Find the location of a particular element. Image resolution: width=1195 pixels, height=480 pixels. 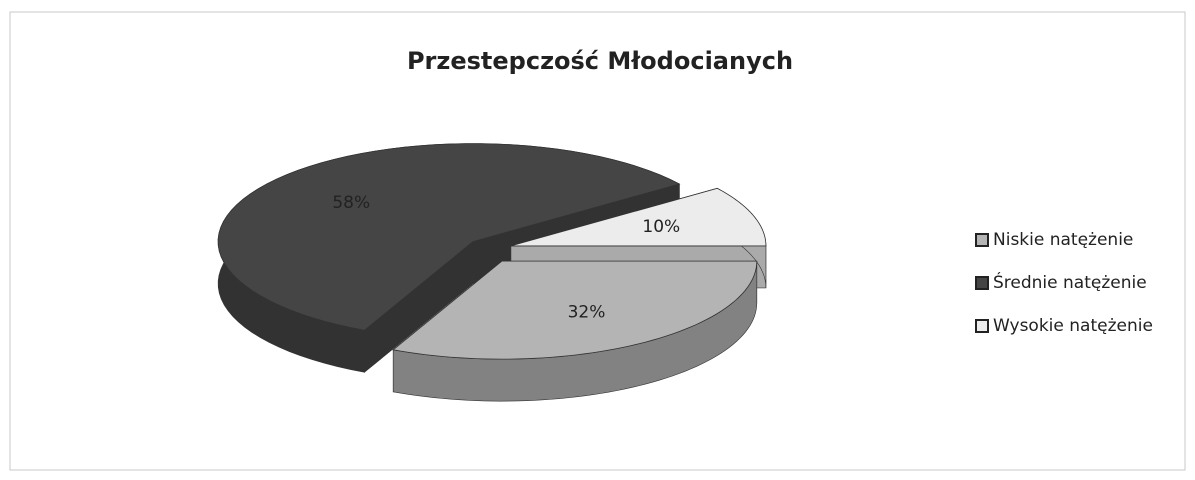

legend-label: Niskie natężenie is located at coordinates (1063, 240).